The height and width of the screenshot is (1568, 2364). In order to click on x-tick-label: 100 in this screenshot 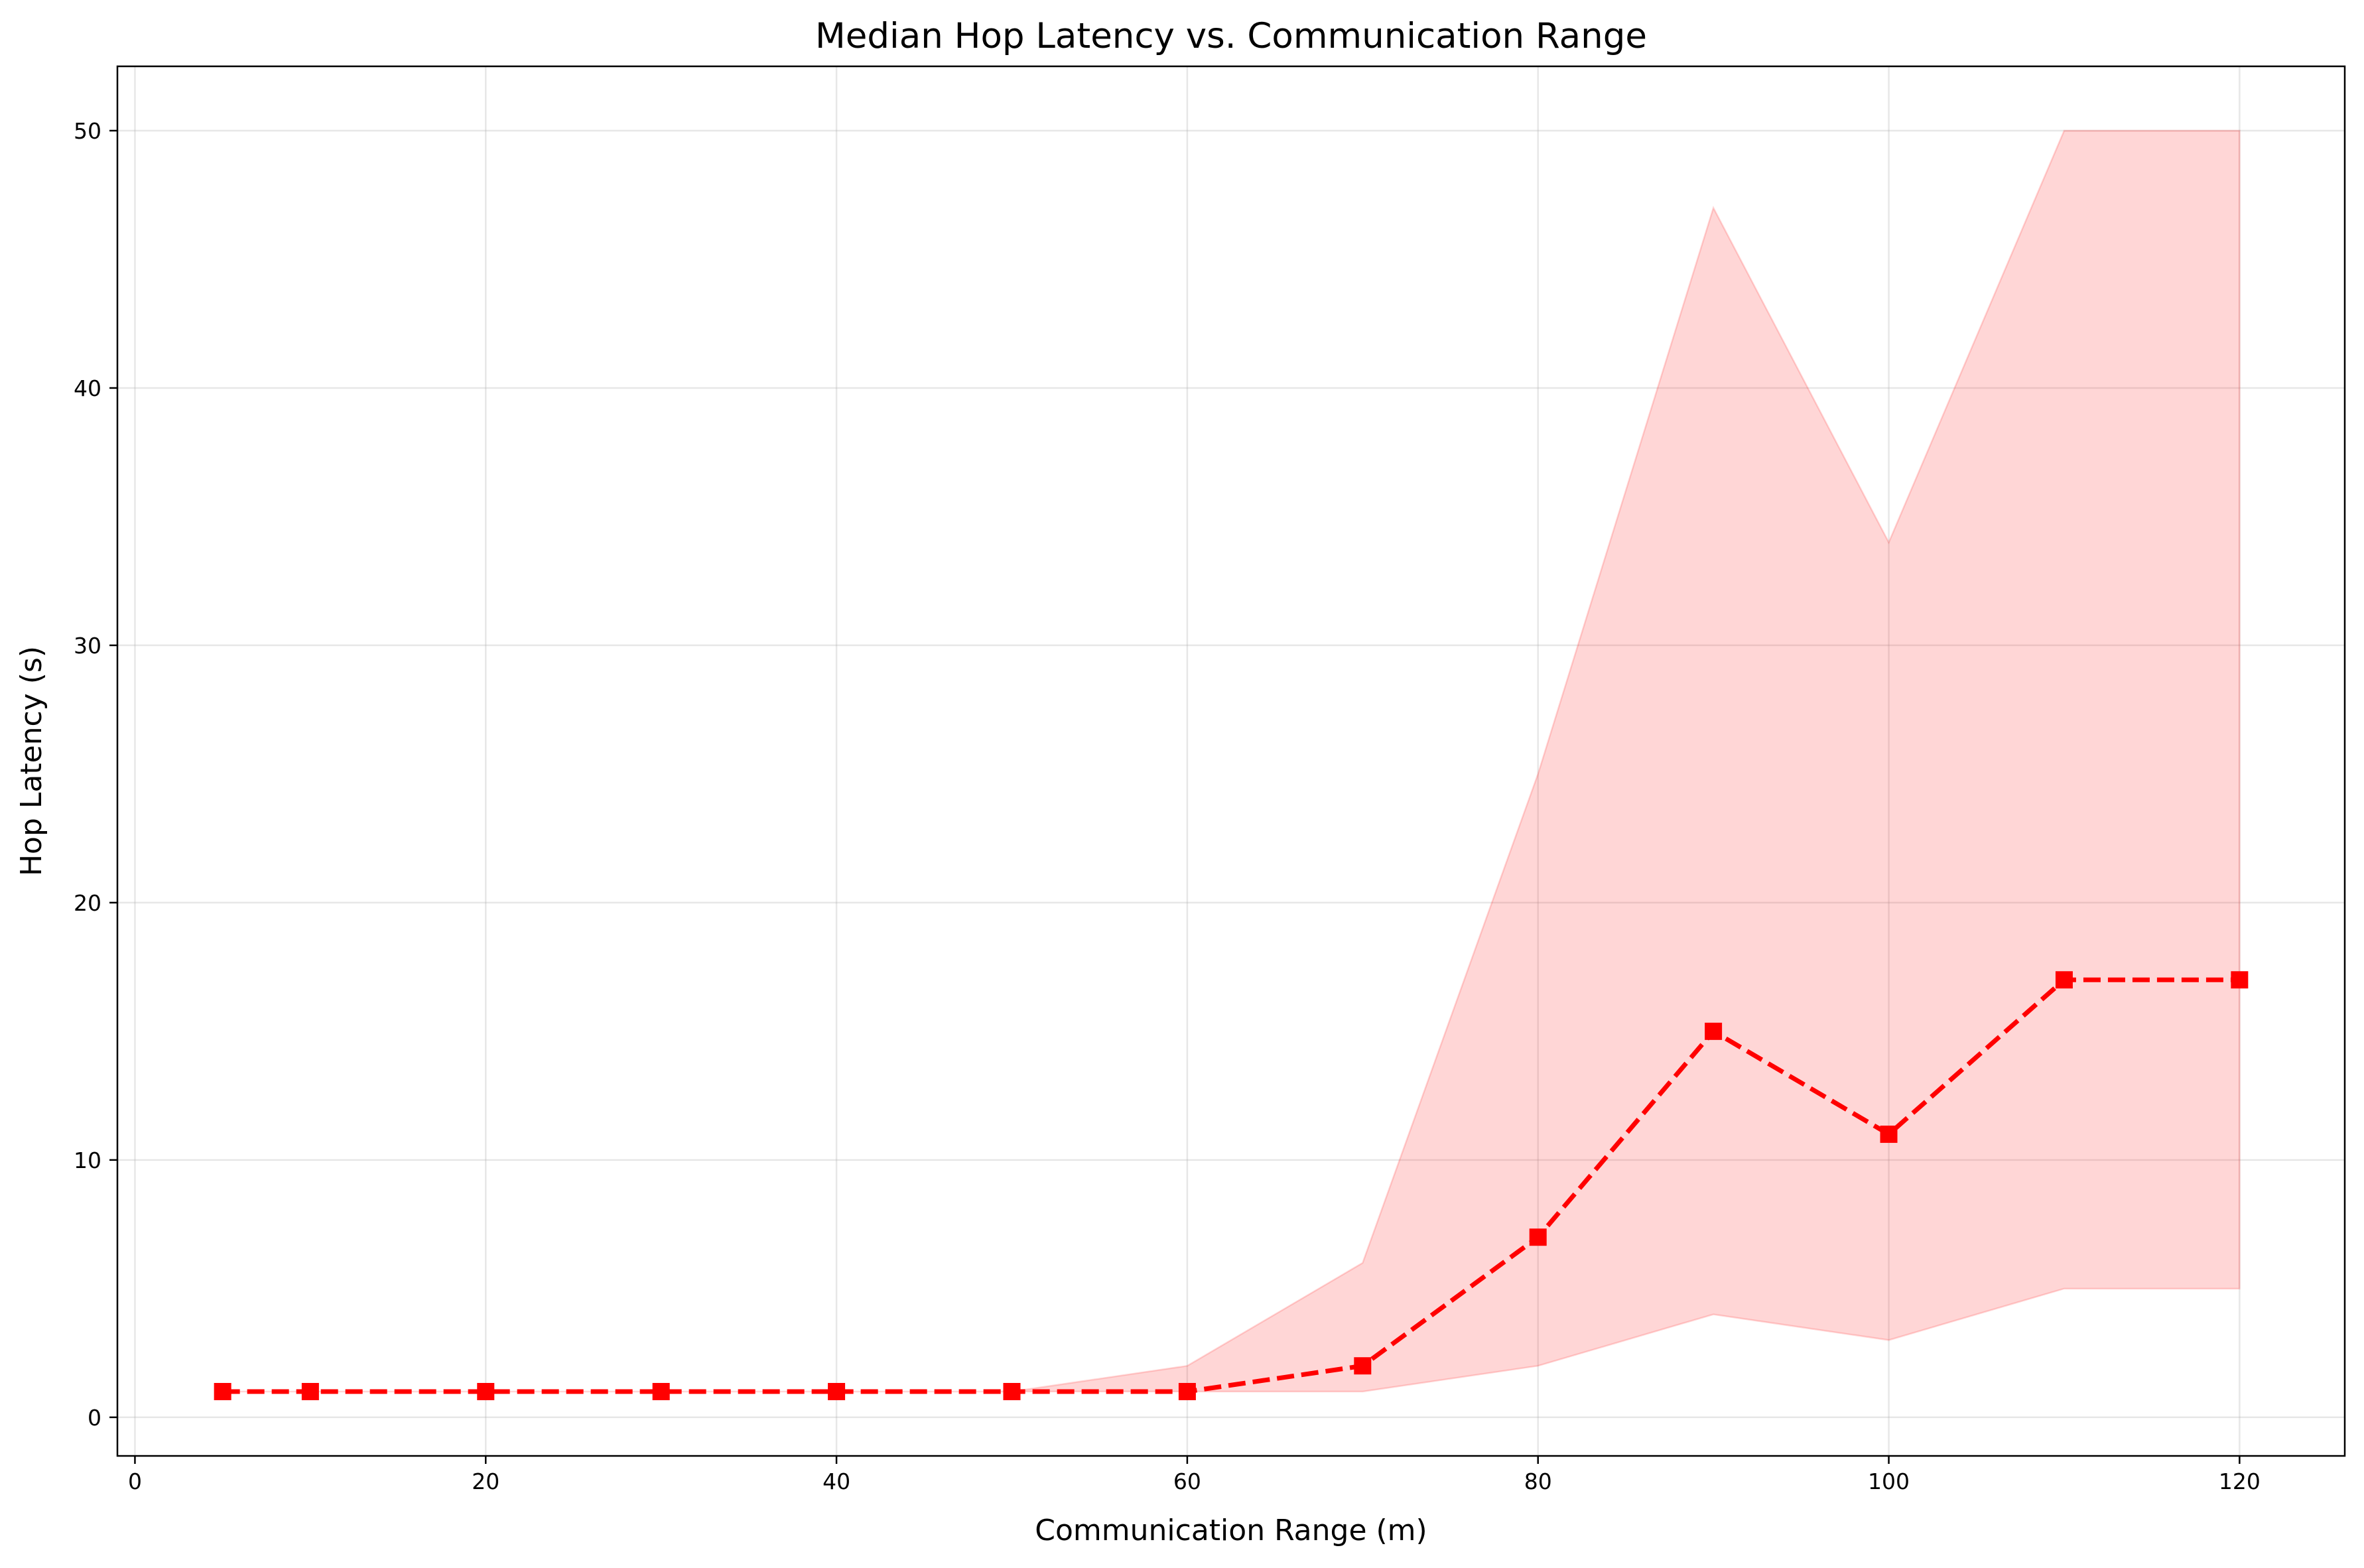, I will do `click(1889, 1482)`.